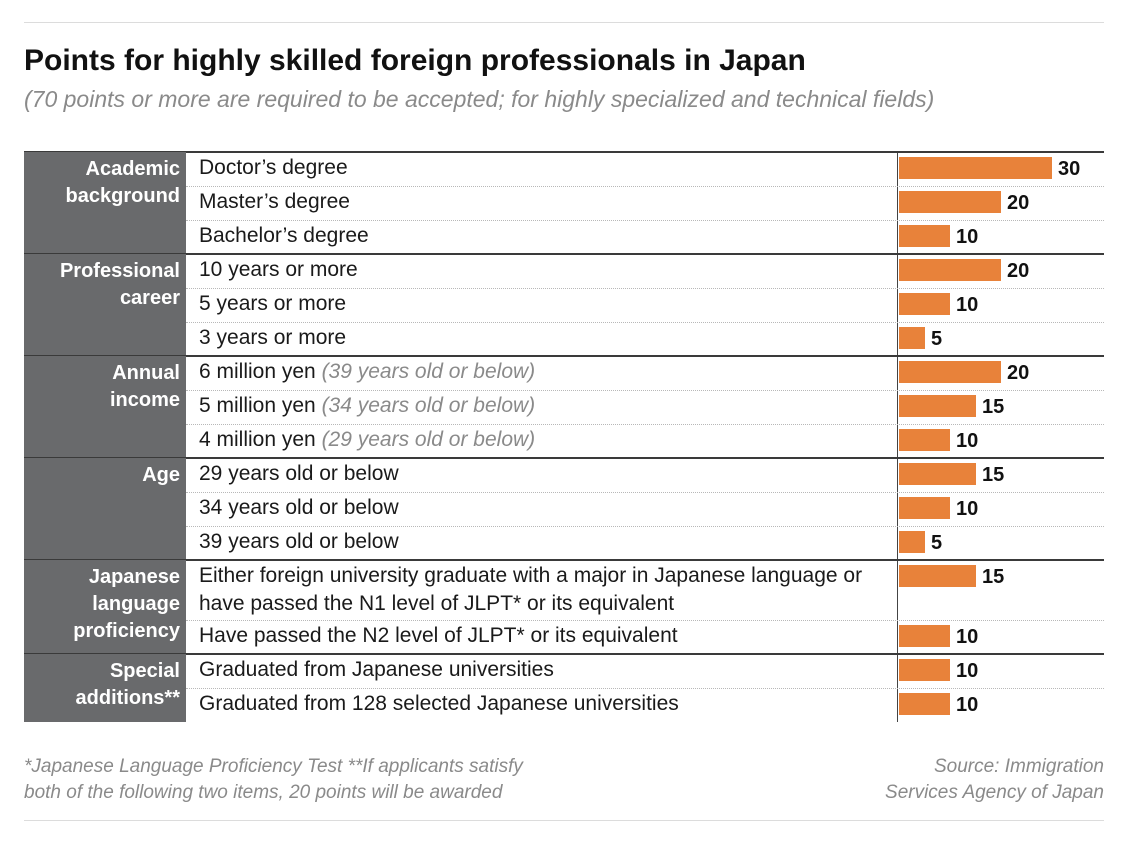 Image resolution: width=1136 pixels, height=848 pixels. I want to click on item-label-text: Bachelor’s degree, so click(284, 235).